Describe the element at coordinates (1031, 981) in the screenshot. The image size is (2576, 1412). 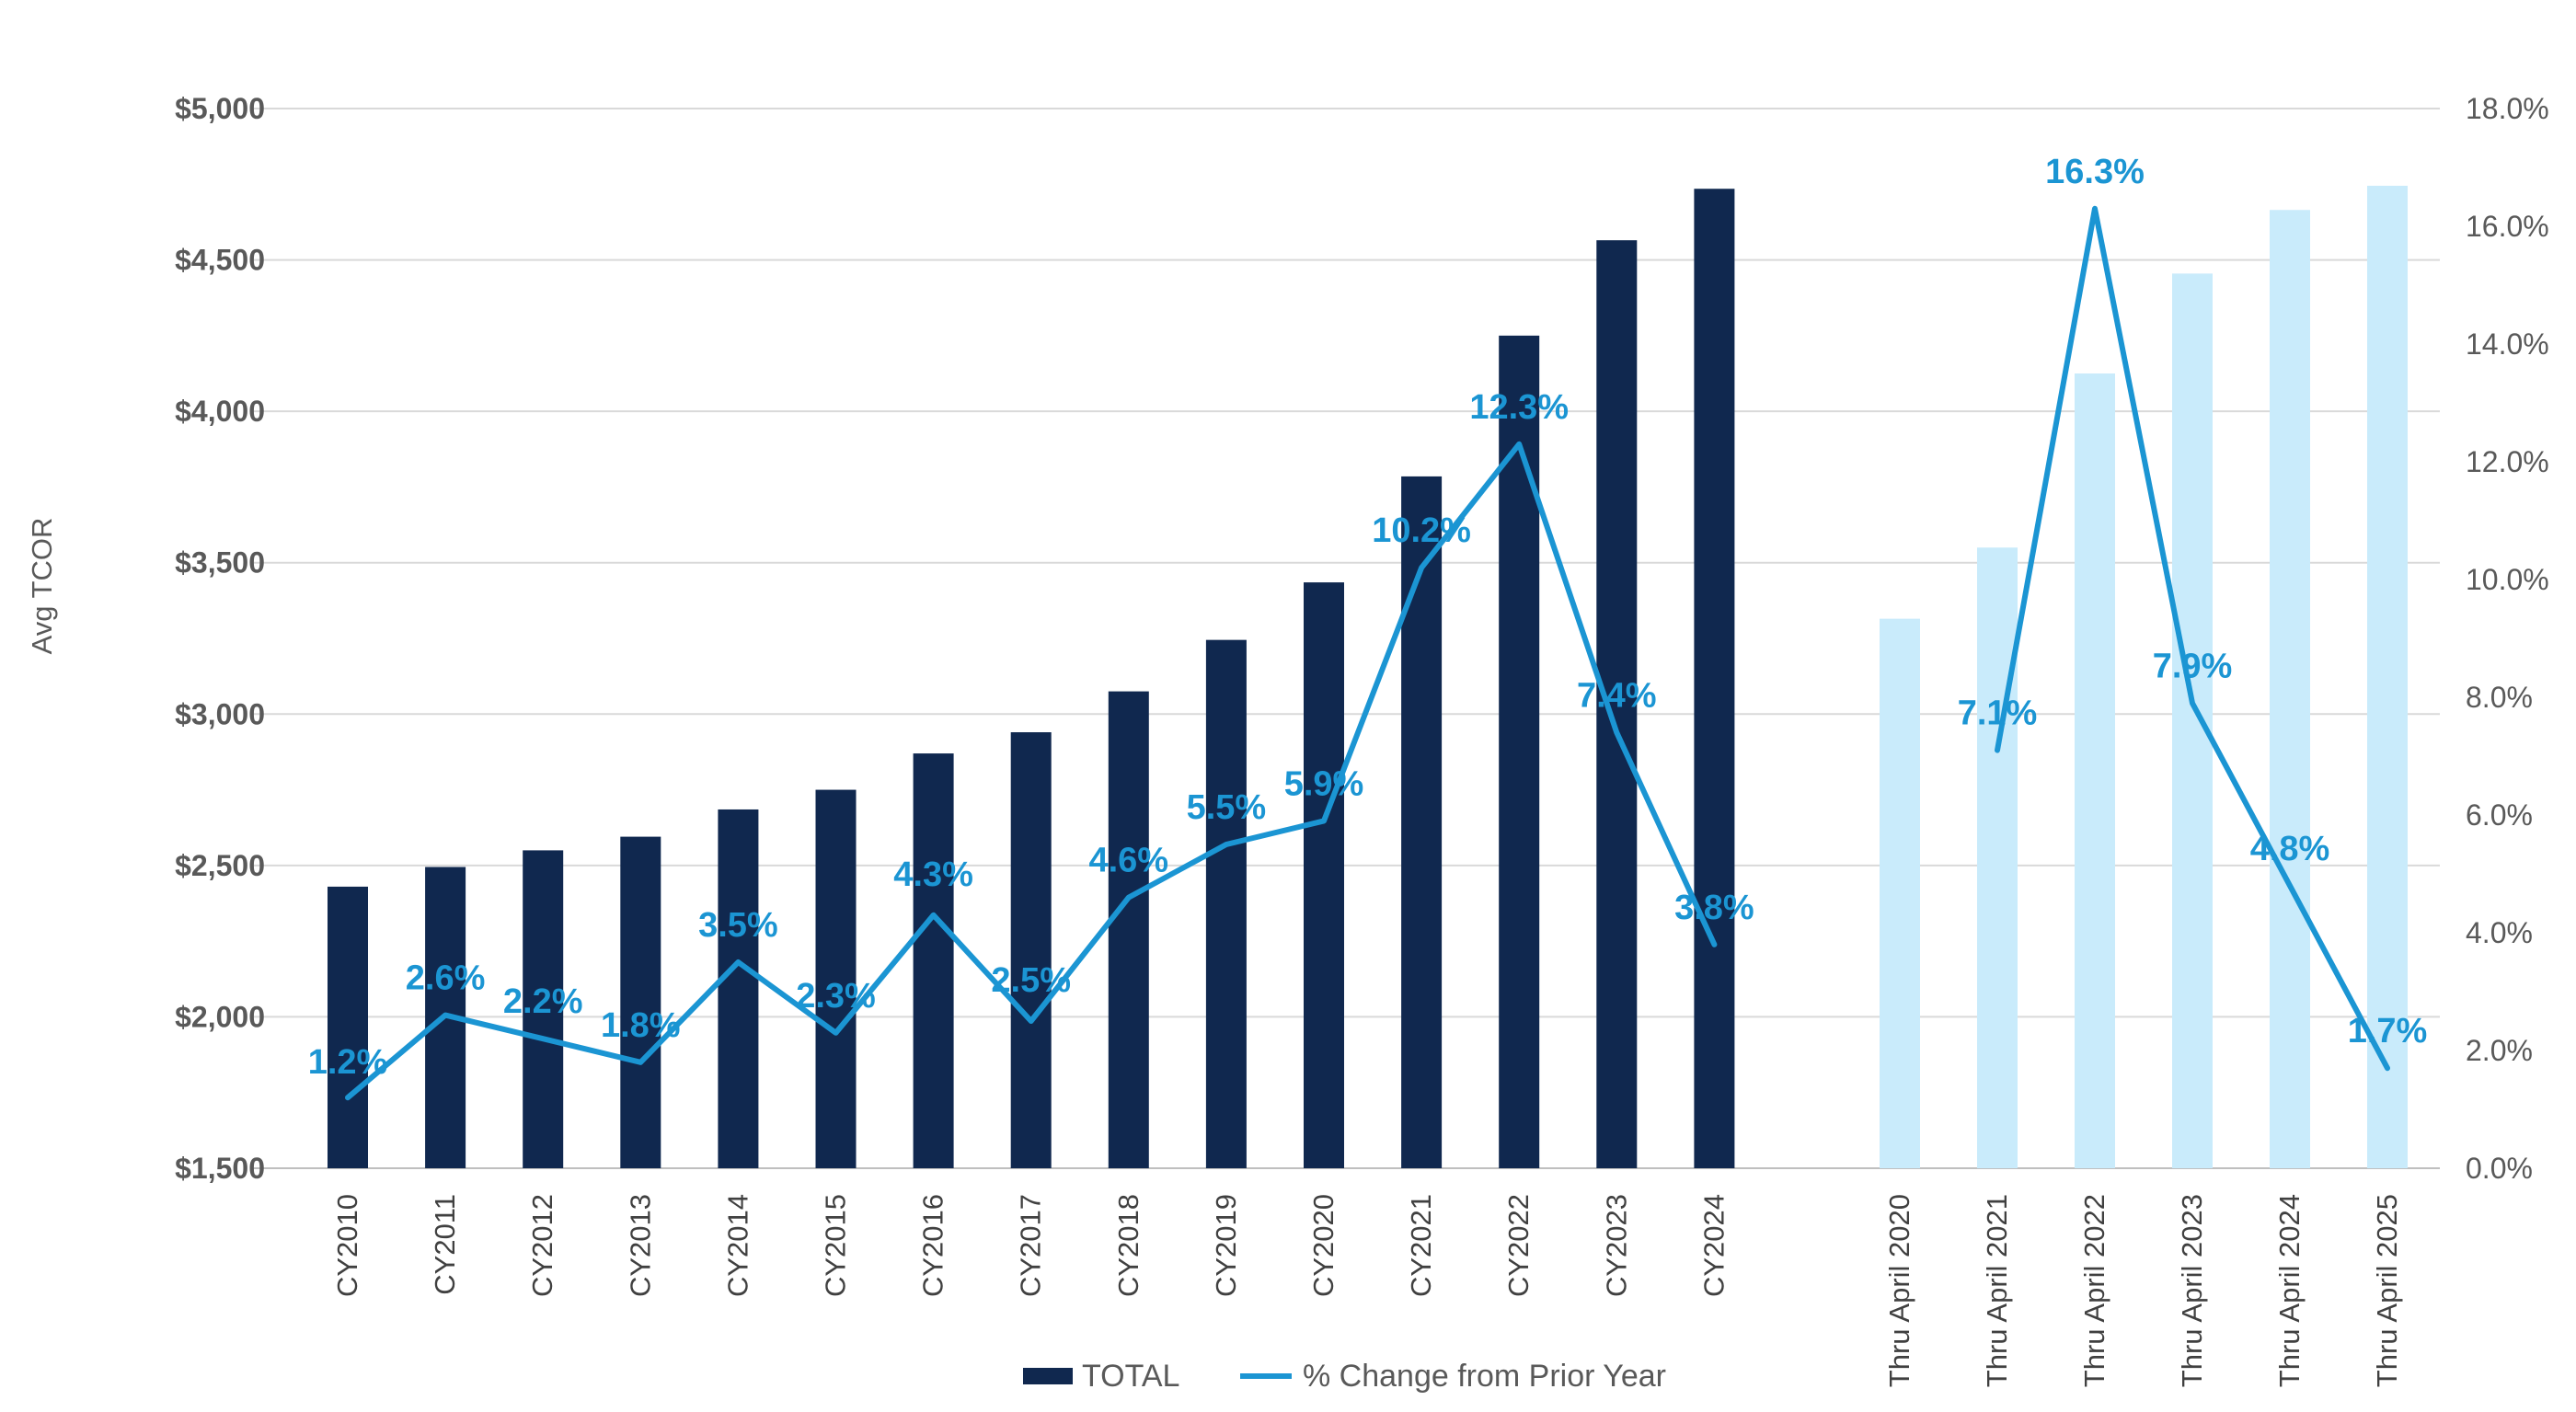
I see `pct-change-label: 2.5%` at that location.